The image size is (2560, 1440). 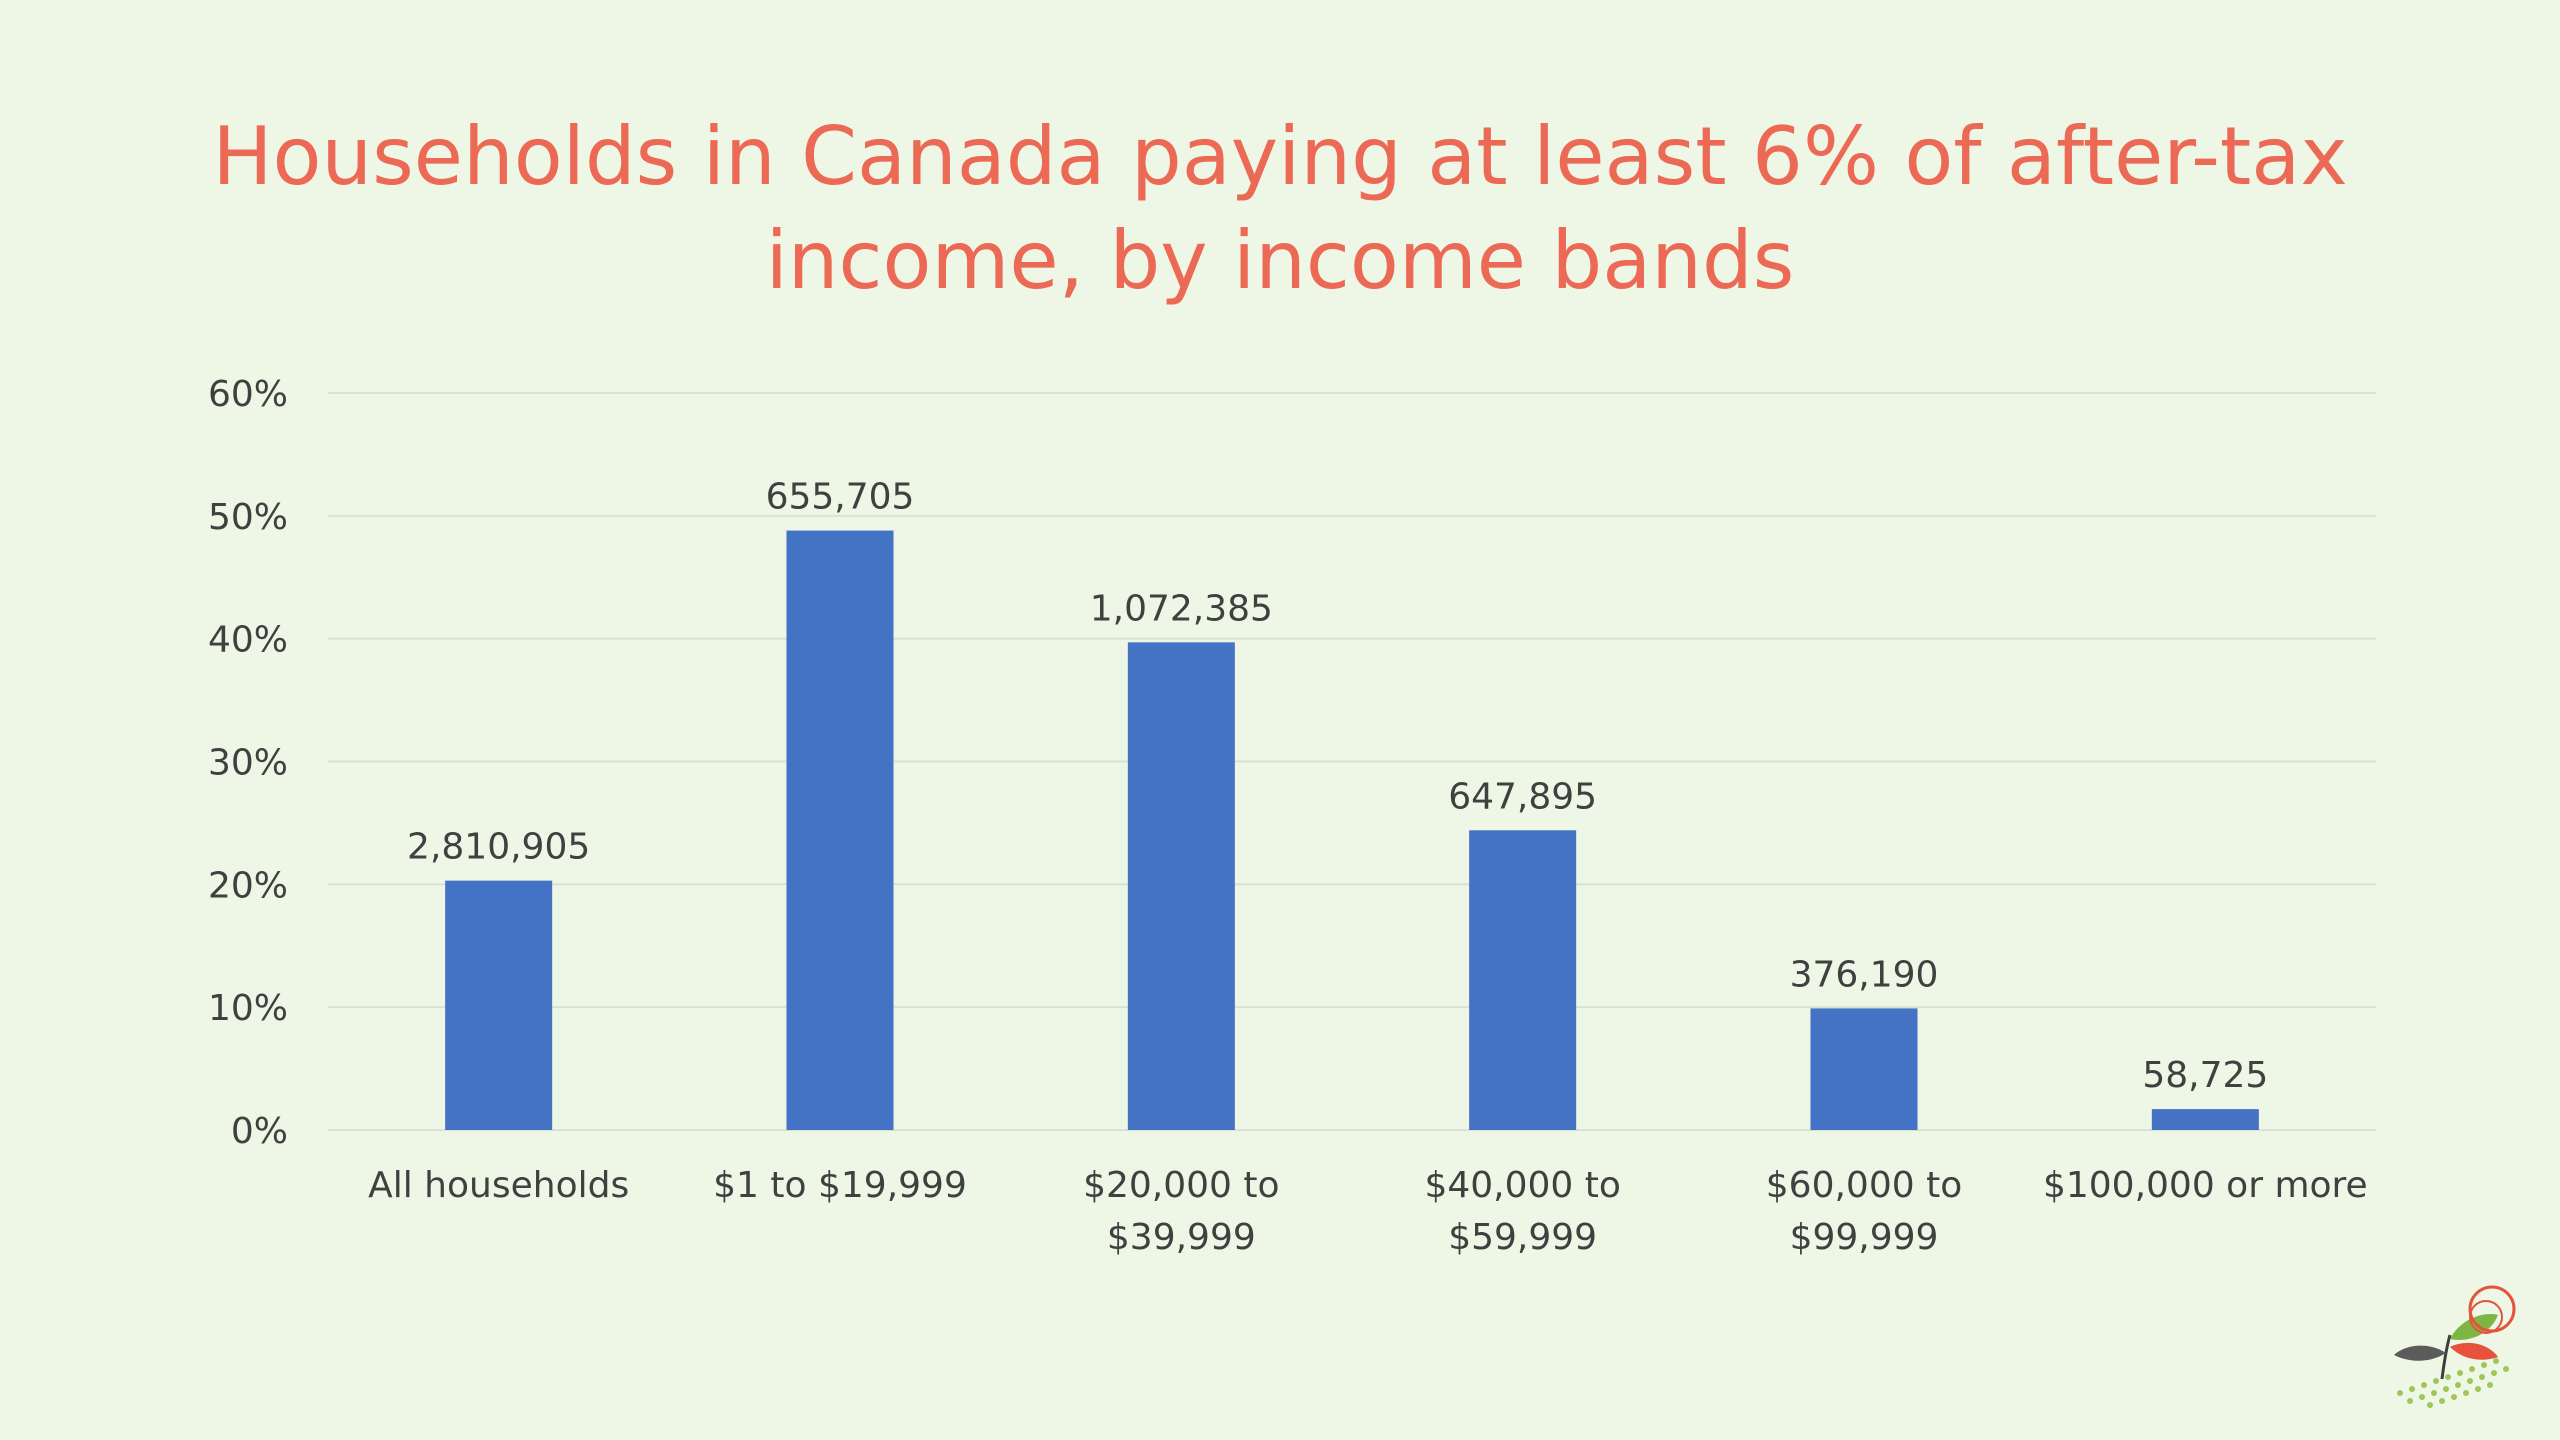 What do you see at coordinates (1280, 260) in the screenshot?
I see `chart-title-line-2: income, by income bands` at bounding box center [1280, 260].